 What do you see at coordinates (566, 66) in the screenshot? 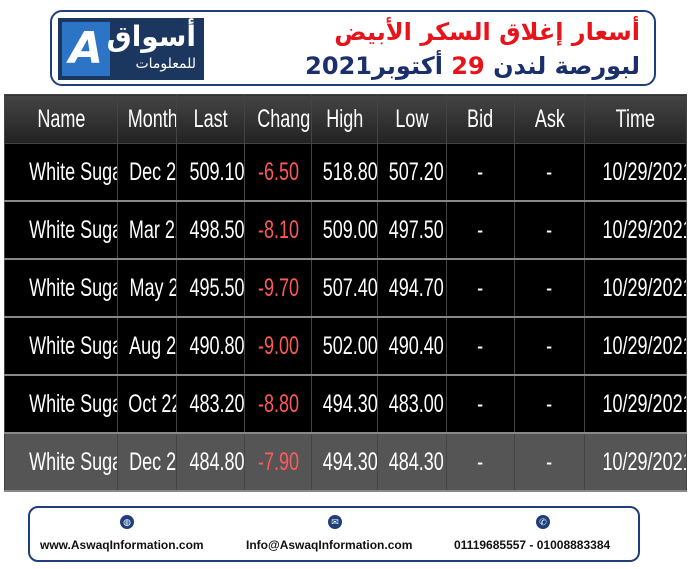
I see `subtitle-part: لبورصة لندن` at bounding box center [566, 66].